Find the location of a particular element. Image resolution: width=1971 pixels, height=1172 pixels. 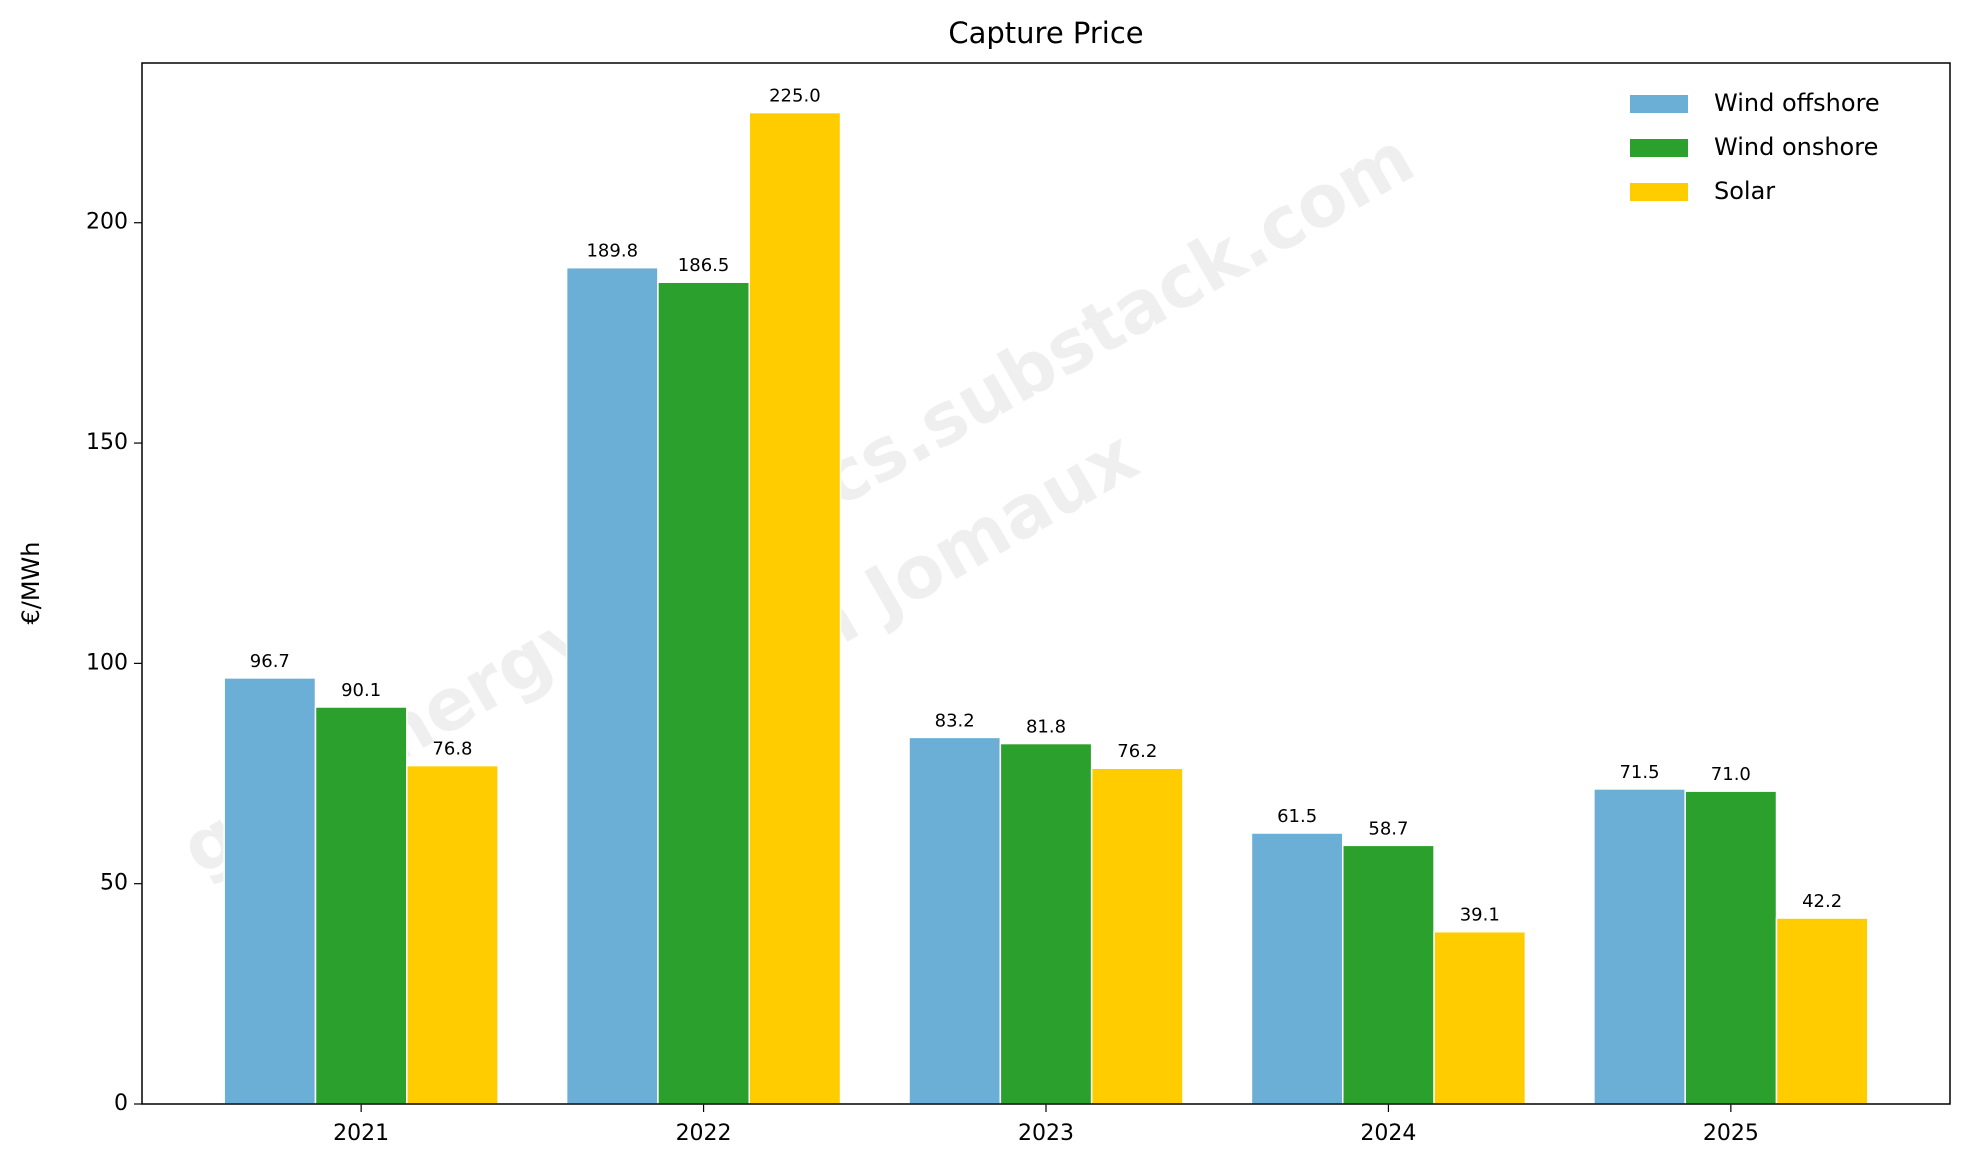

value-label: 71.0 is located at coordinates (1731, 774).